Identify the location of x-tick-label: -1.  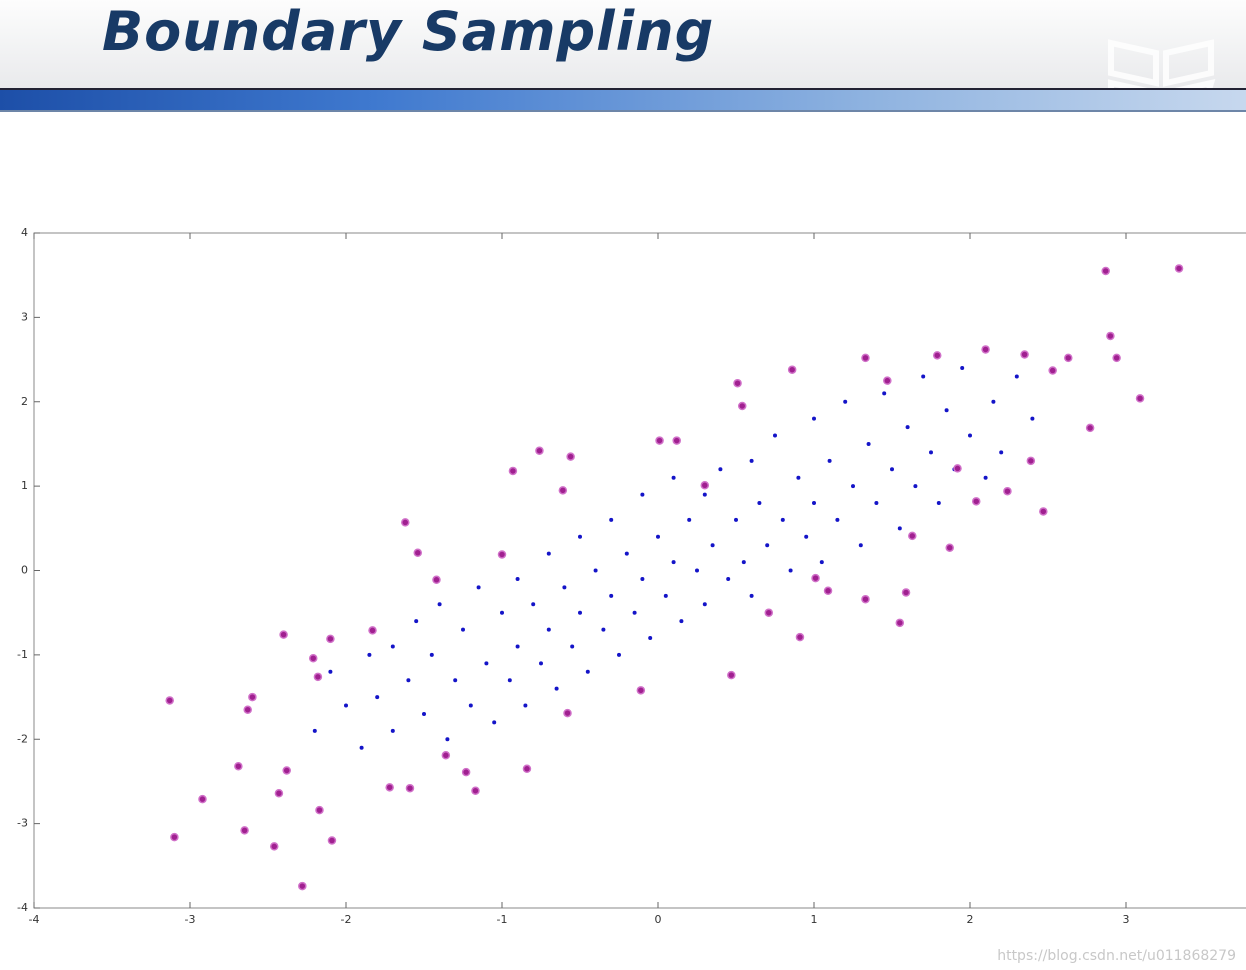
(502, 919).